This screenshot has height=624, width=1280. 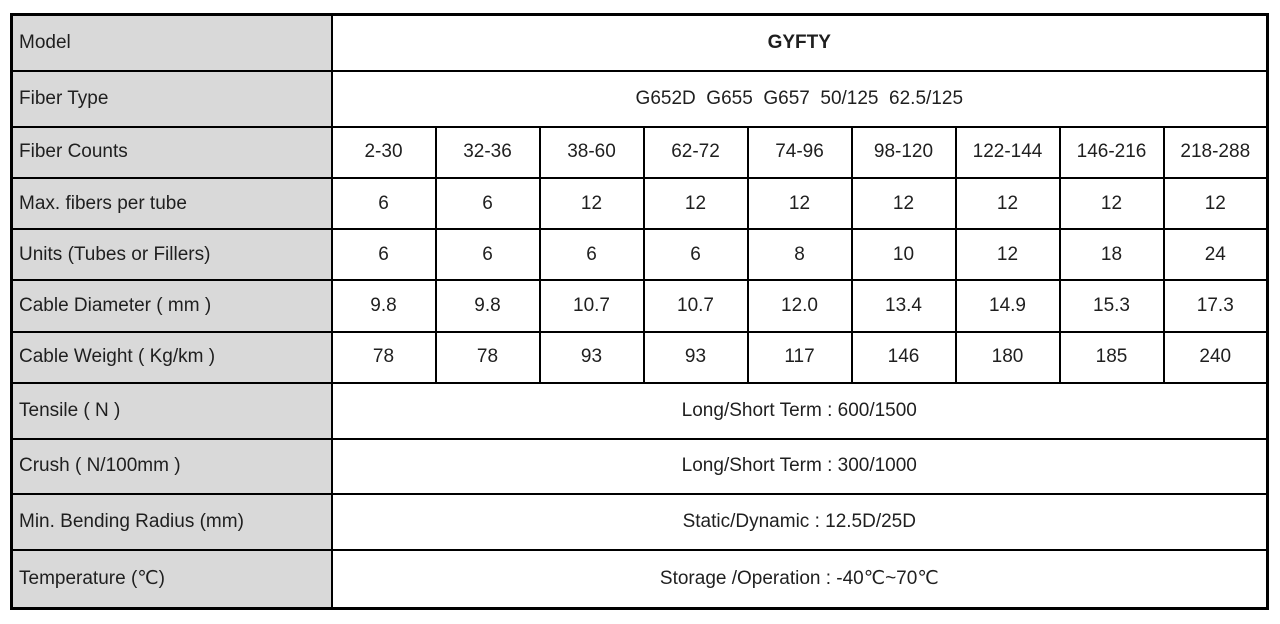 I want to click on cable-diameter-label: Cable Diameter ( mm ), so click(x=171, y=306).